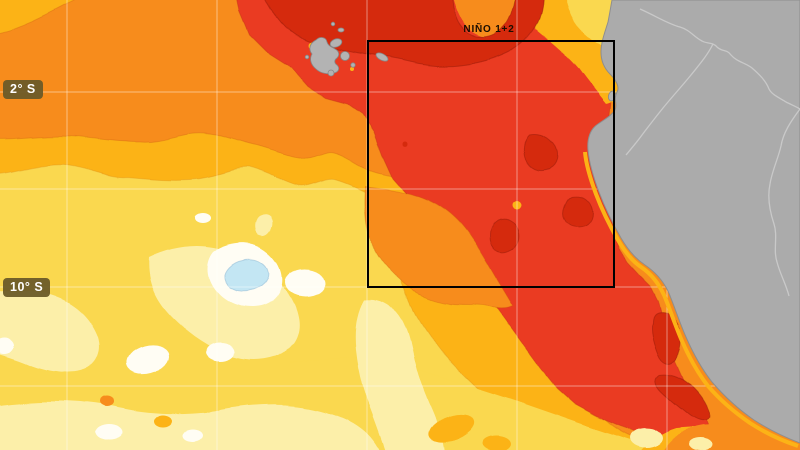 This screenshot has width=800, height=450. What do you see at coordinates (331, 73) in the screenshot?
I see `island-floreana` at bounding box center [331, 73].